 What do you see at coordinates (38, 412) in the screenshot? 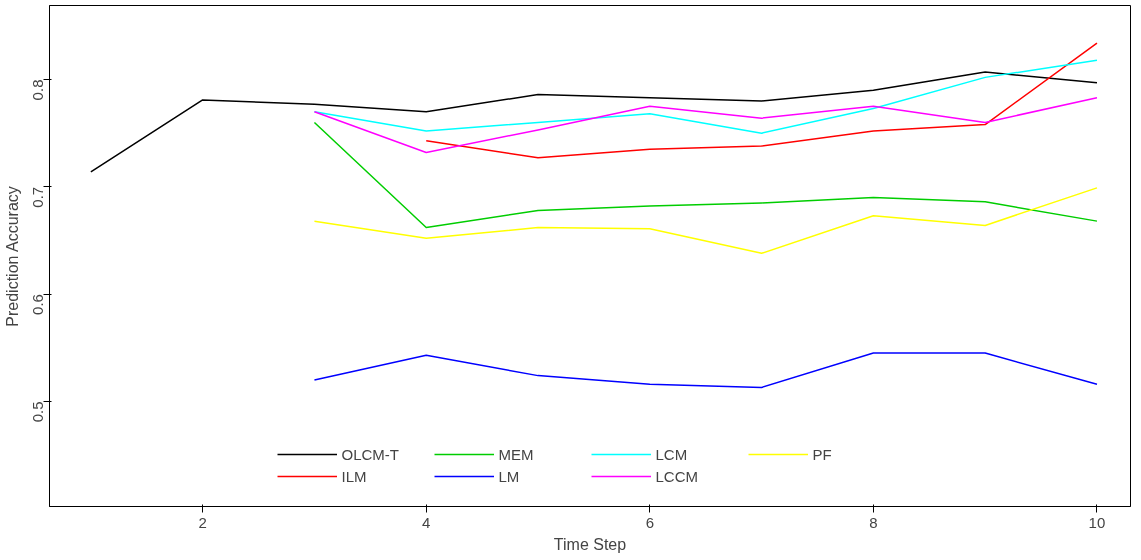
I see `y-tick-label: 0.5` at bounding box center [38, 412].